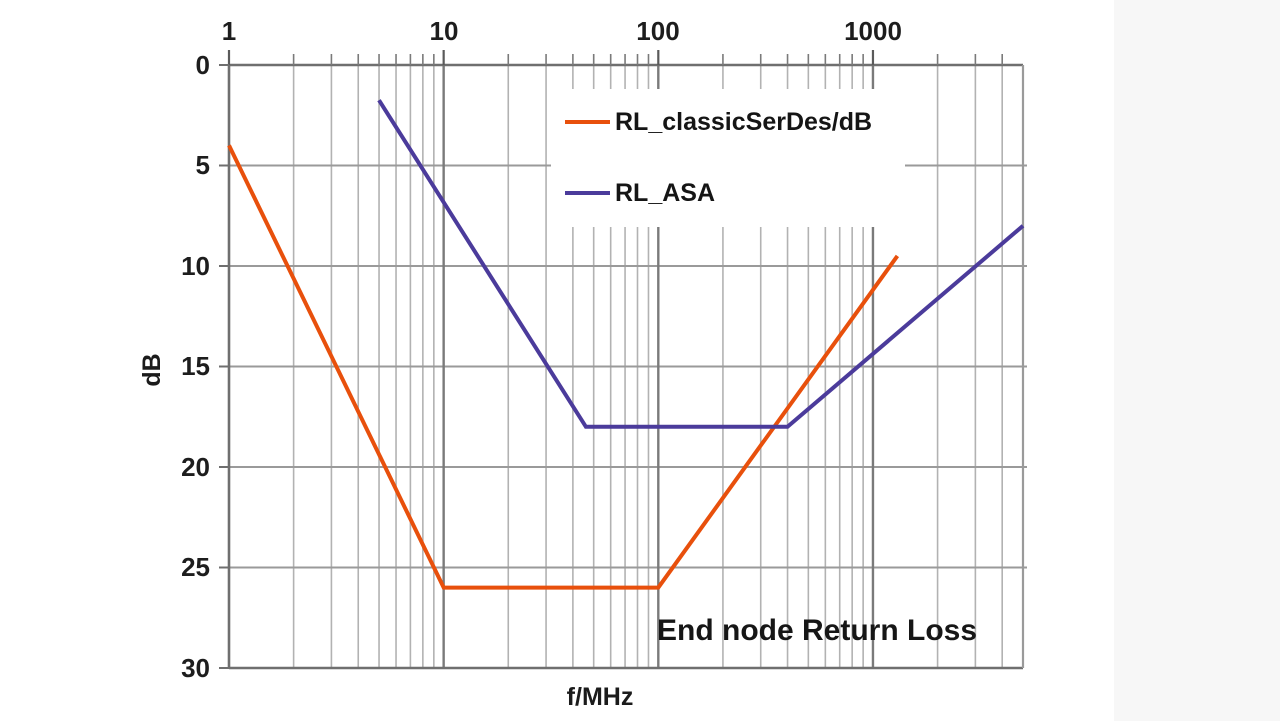 The width and height of the screenshot is (1280, 721). What do you see at coordinates (195, 266) in the screenshot?
I see `y-tick-label: 10` at bounding box center [195, 266].